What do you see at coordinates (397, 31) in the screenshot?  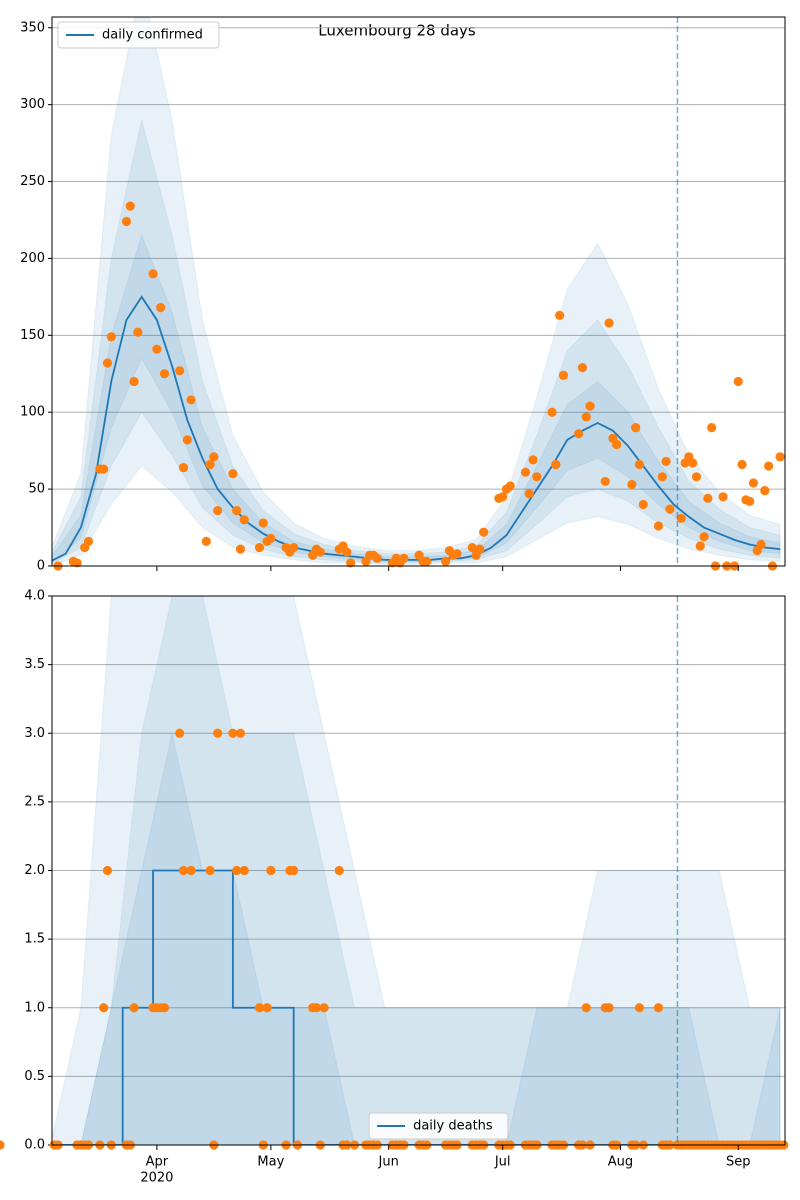 I see `chart-title: Luxembourg 28 days` at bounding box center [397, 31].